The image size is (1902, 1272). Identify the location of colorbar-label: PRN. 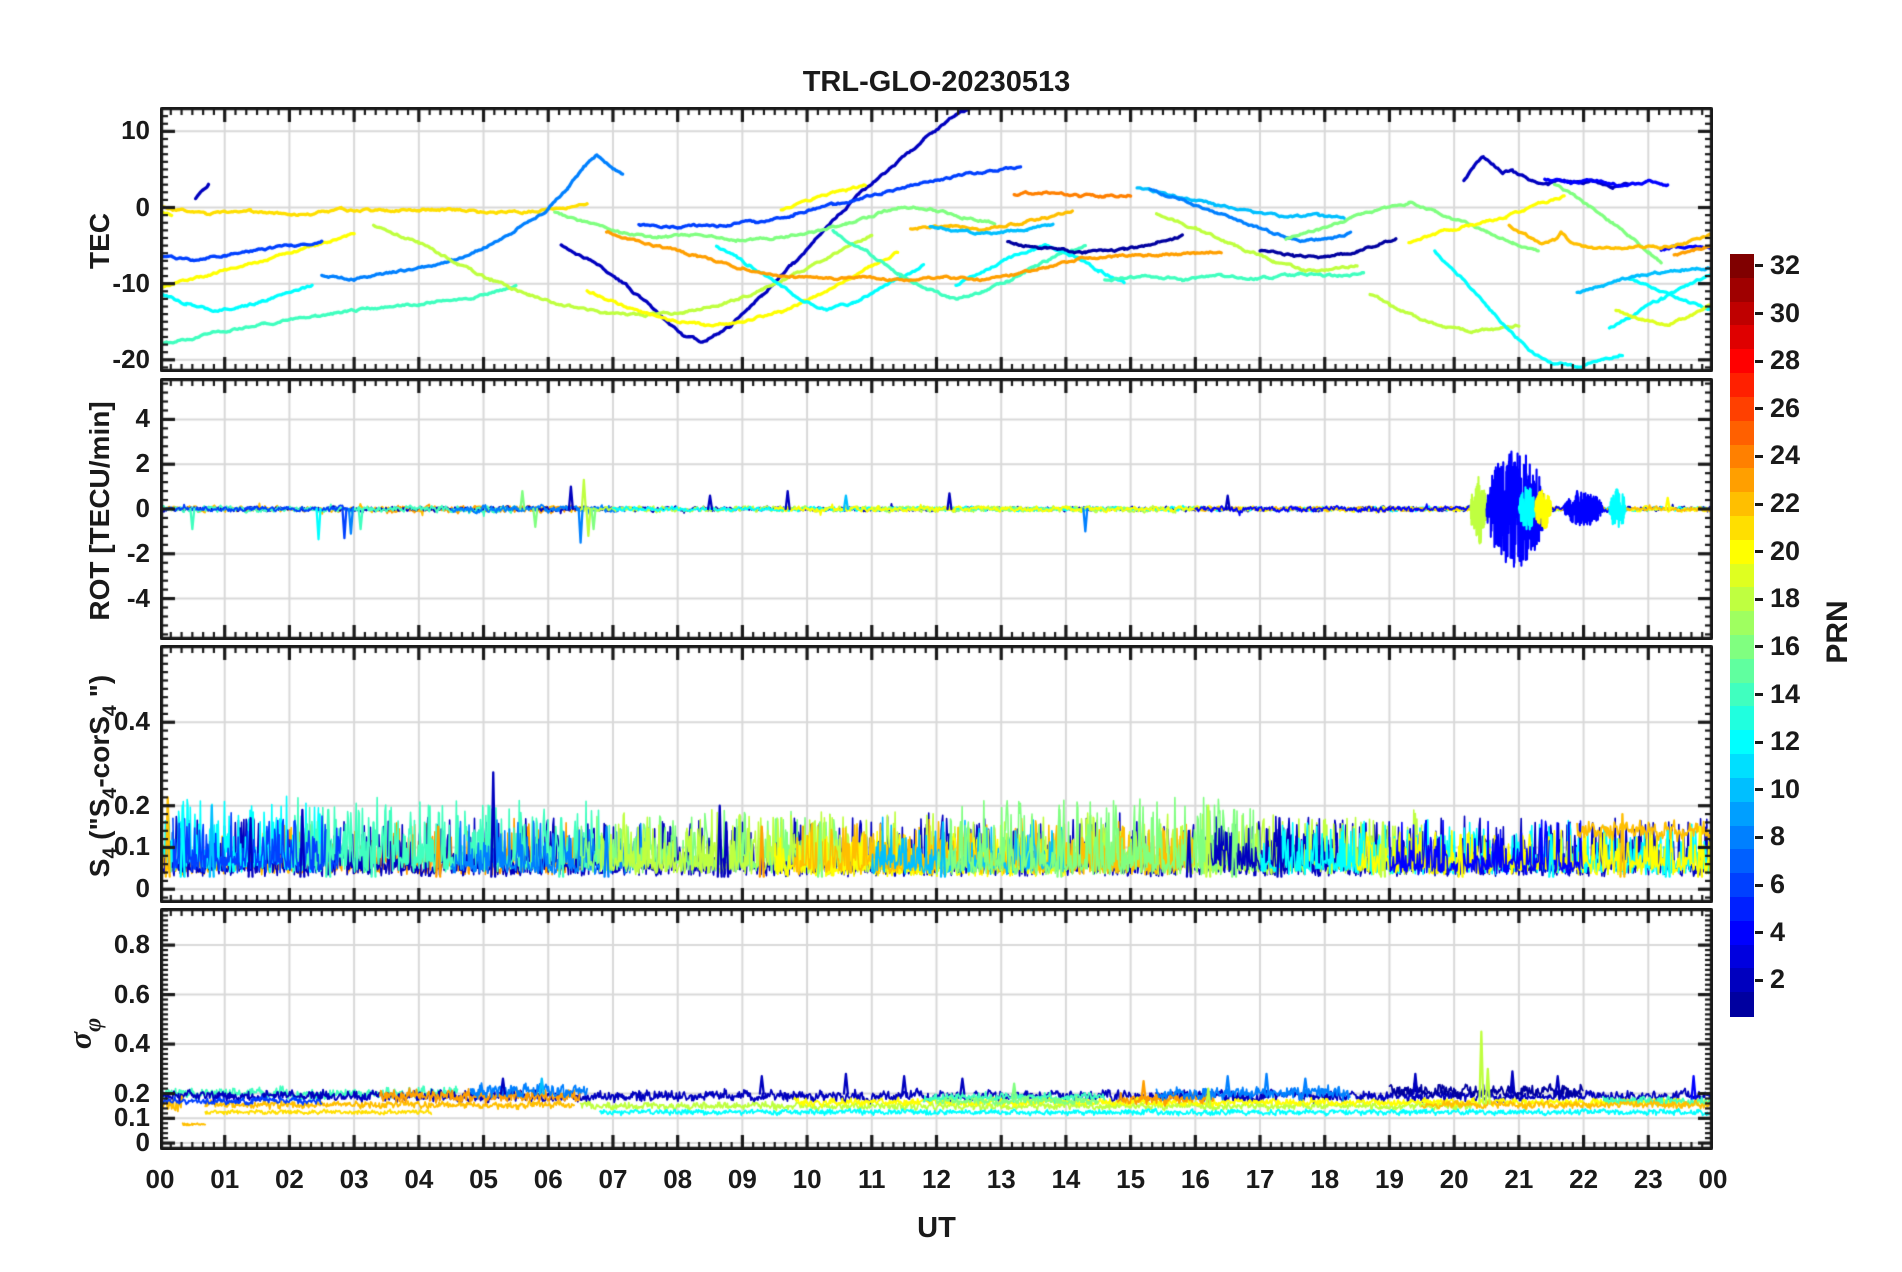
(1837, 632).